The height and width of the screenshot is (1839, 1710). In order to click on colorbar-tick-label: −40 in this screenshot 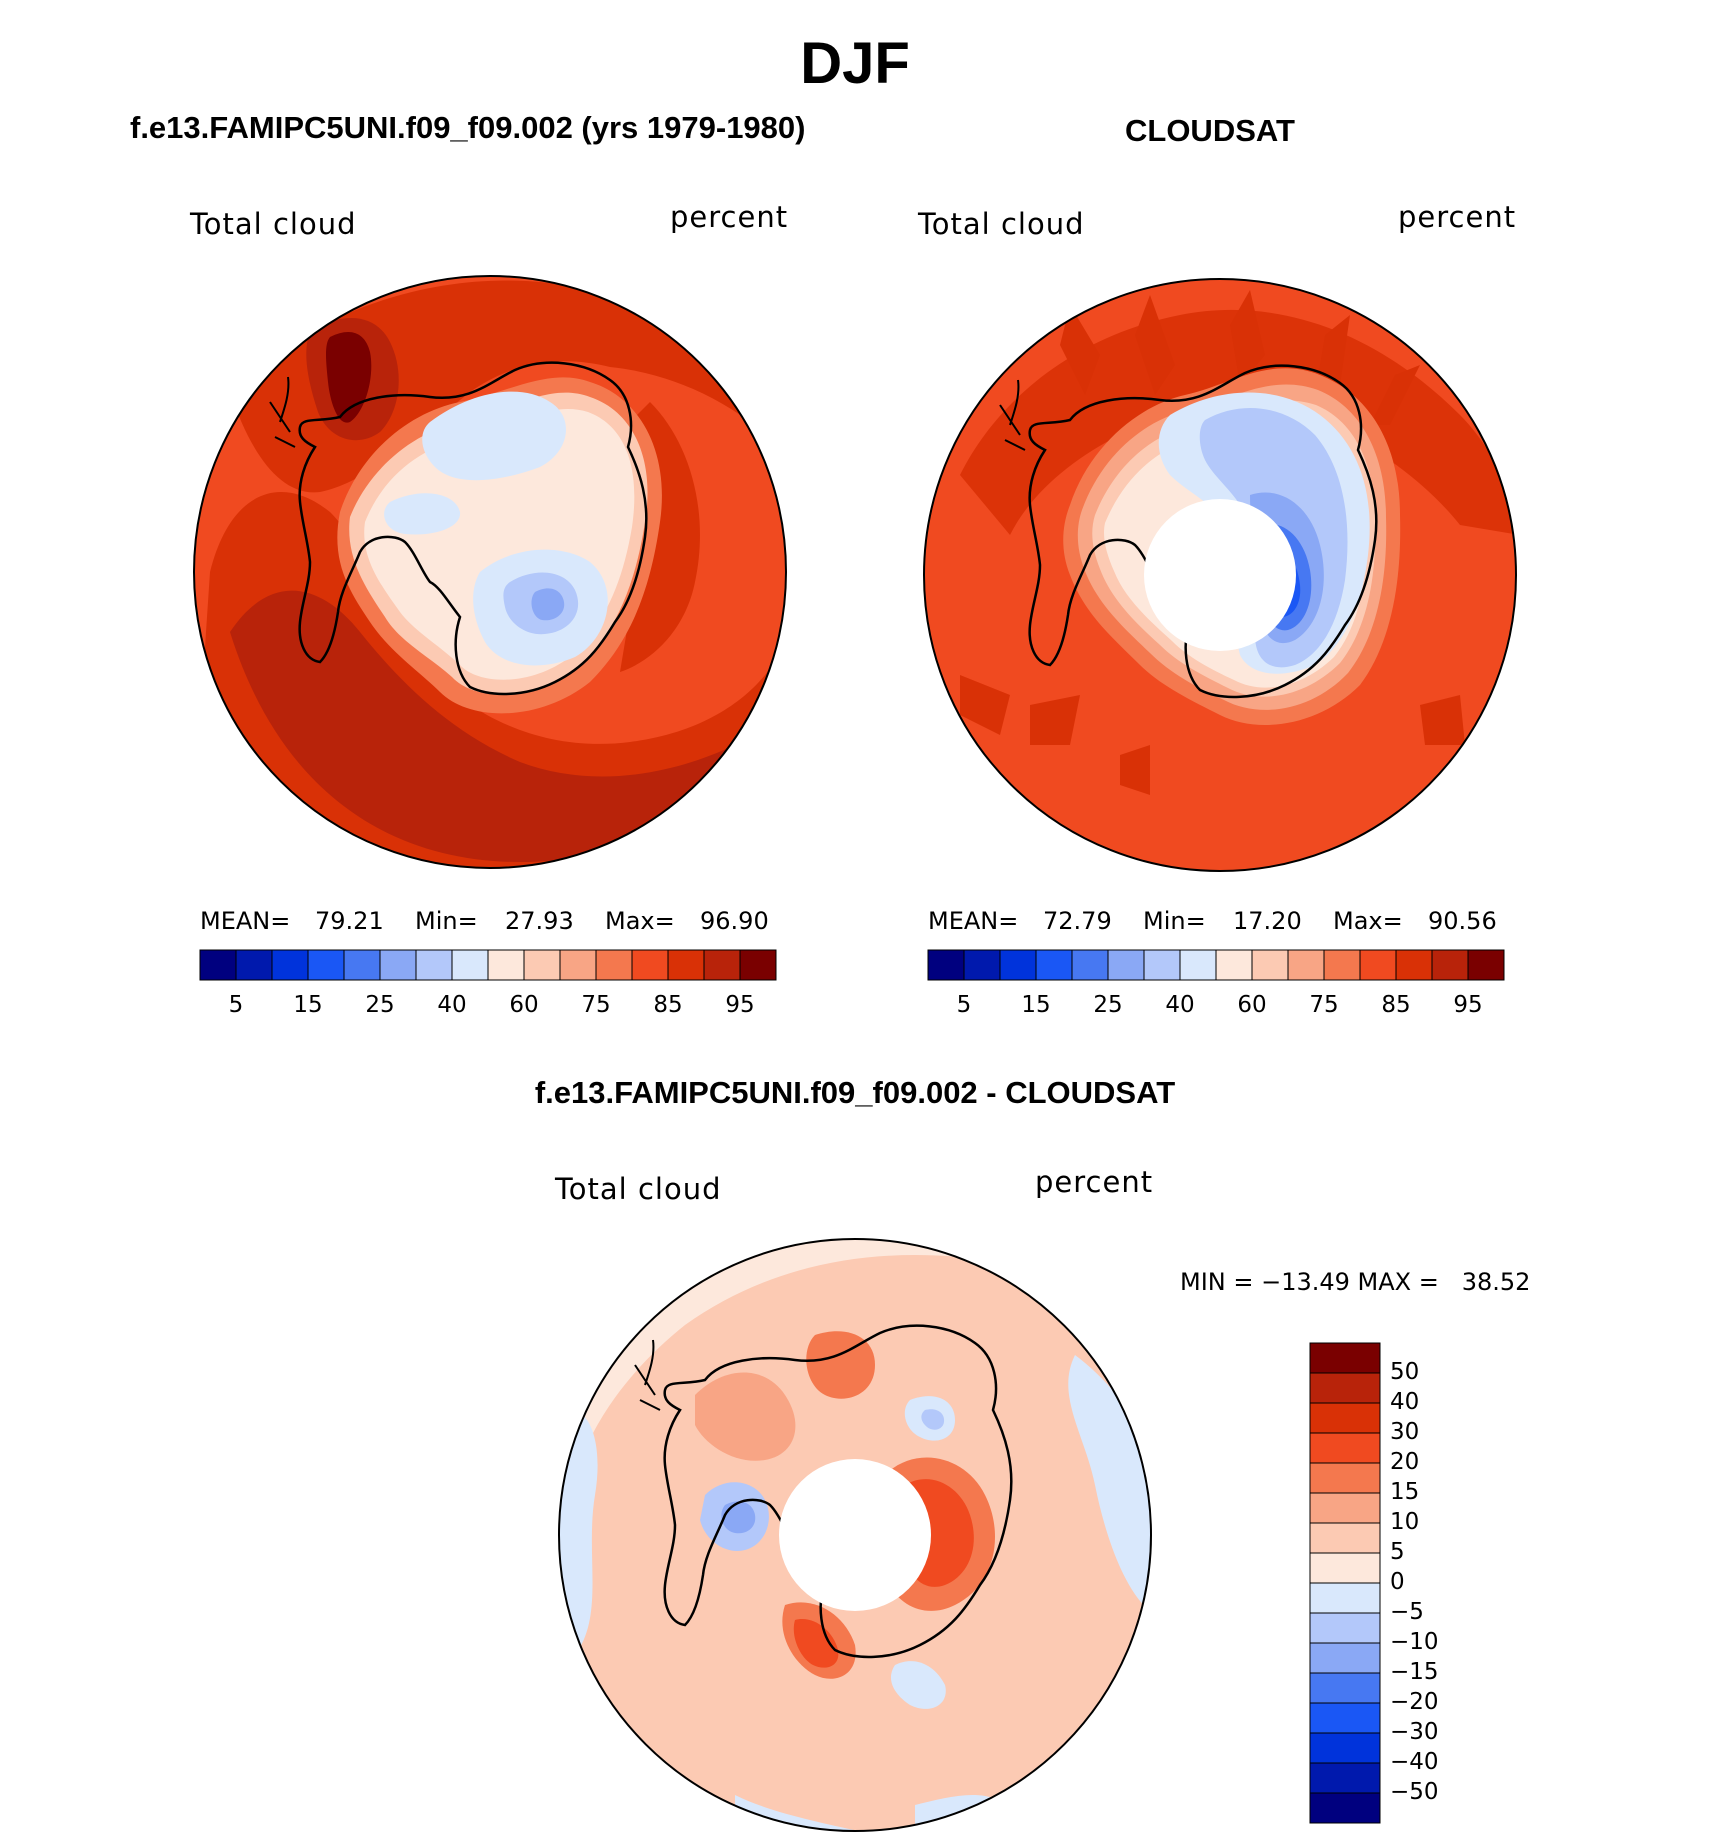, I will do `click(1414, 1762)`.